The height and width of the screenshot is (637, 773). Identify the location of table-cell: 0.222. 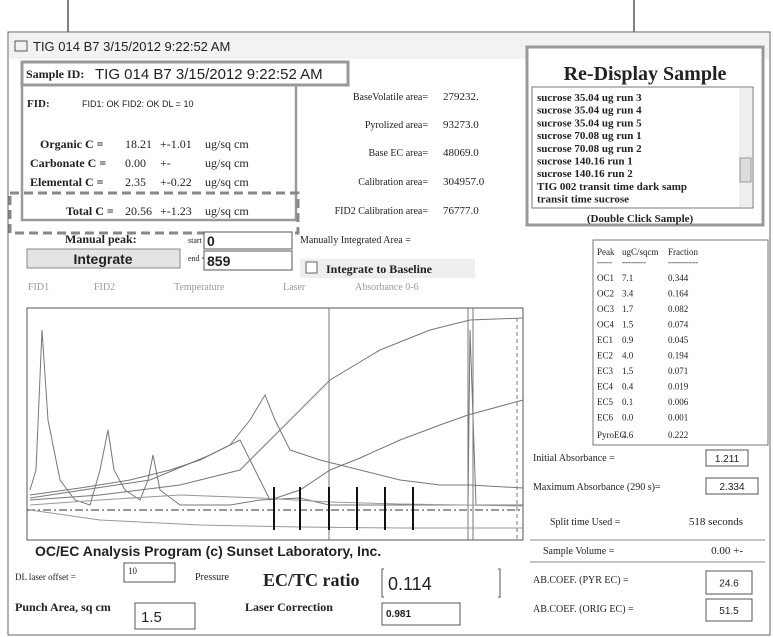
(678, 435).